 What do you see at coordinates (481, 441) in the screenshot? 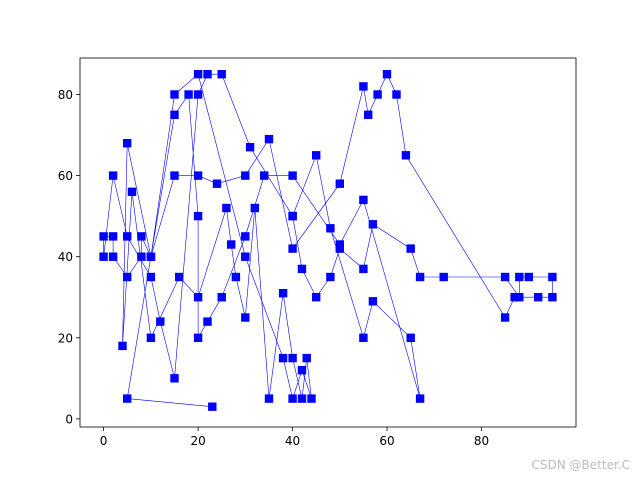
I see `x-tick-label: 80` at bounding box center [481, 441].